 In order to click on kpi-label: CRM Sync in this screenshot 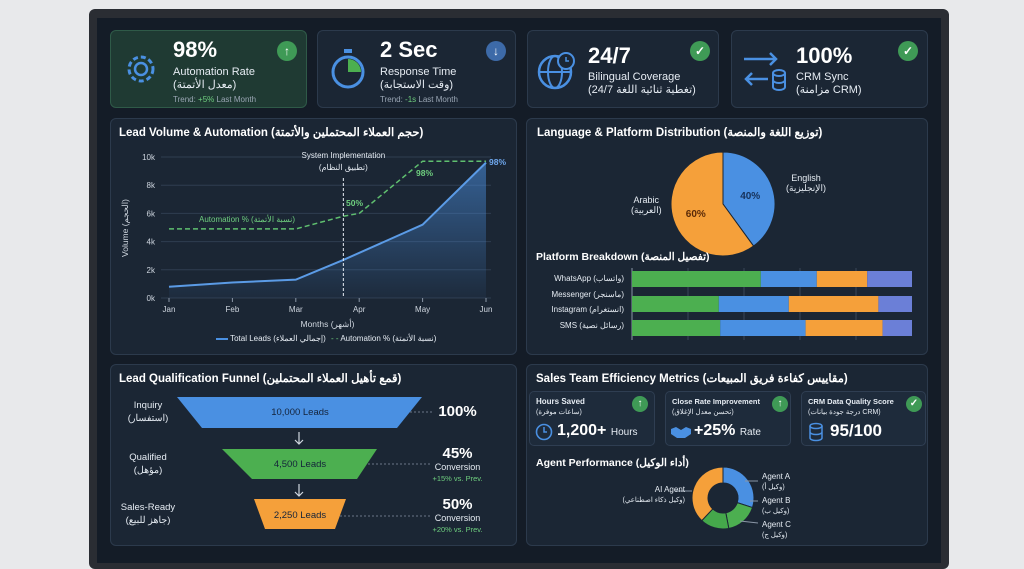, I will do `click(822, 77)`.